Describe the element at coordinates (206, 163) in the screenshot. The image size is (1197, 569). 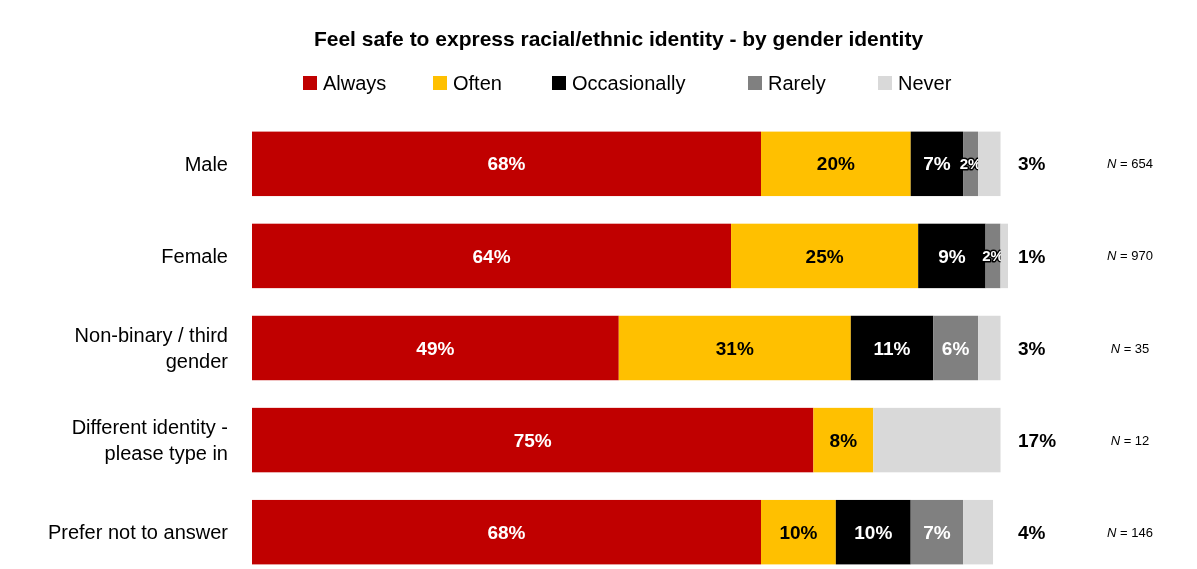
I see `y-tick-label: Male` at that location.